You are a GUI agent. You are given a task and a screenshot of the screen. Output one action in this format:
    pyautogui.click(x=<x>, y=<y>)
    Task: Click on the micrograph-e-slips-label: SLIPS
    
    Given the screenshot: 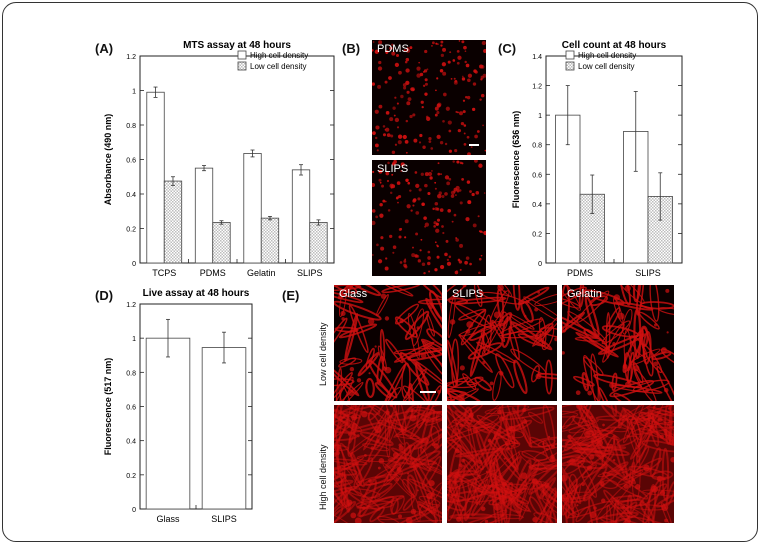 What is the action you would take?
    pyautogui.click(x=468, y=294)
    